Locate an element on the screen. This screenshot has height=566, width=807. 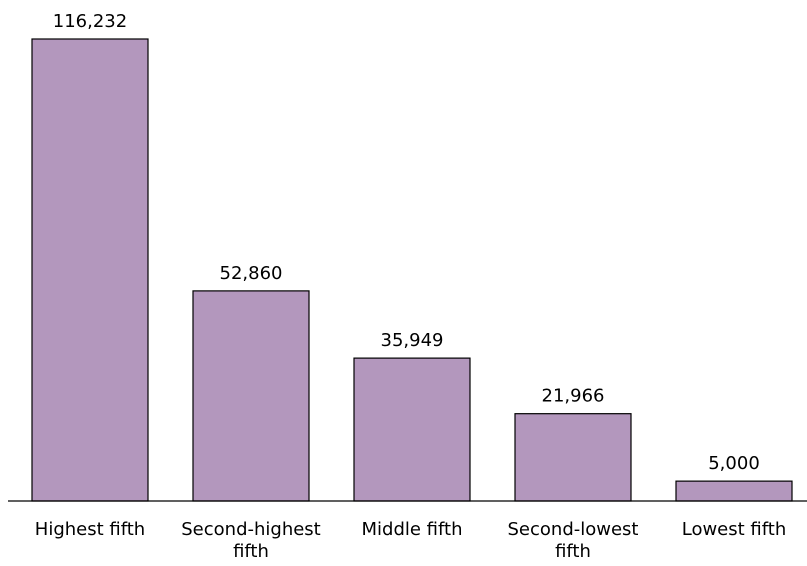
category-label-1-line-0: Second-highest is located at coordinates (251, 529).